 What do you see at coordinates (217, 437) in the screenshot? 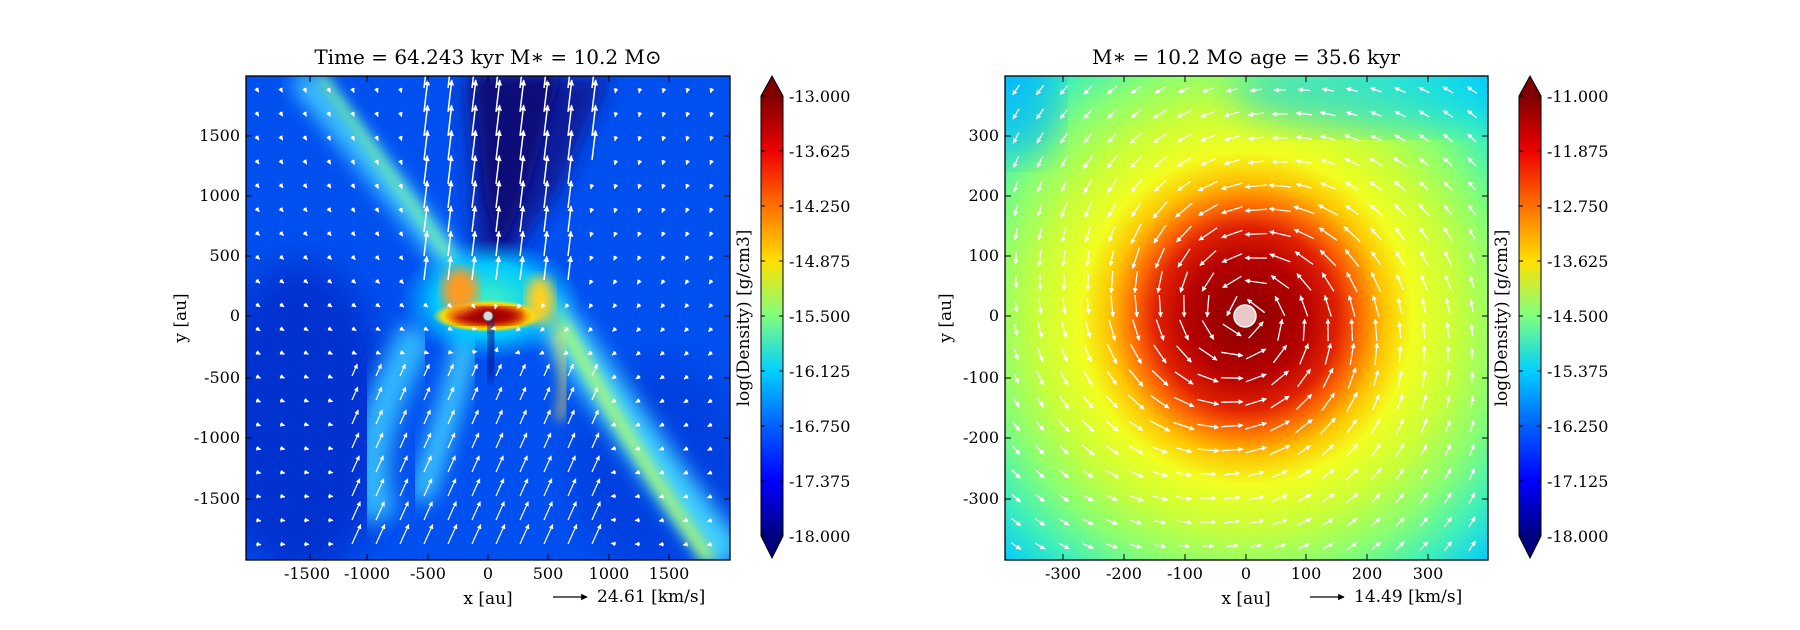
I see `panel-1-ytick-label: -1000` at bounding box center [217, 437].